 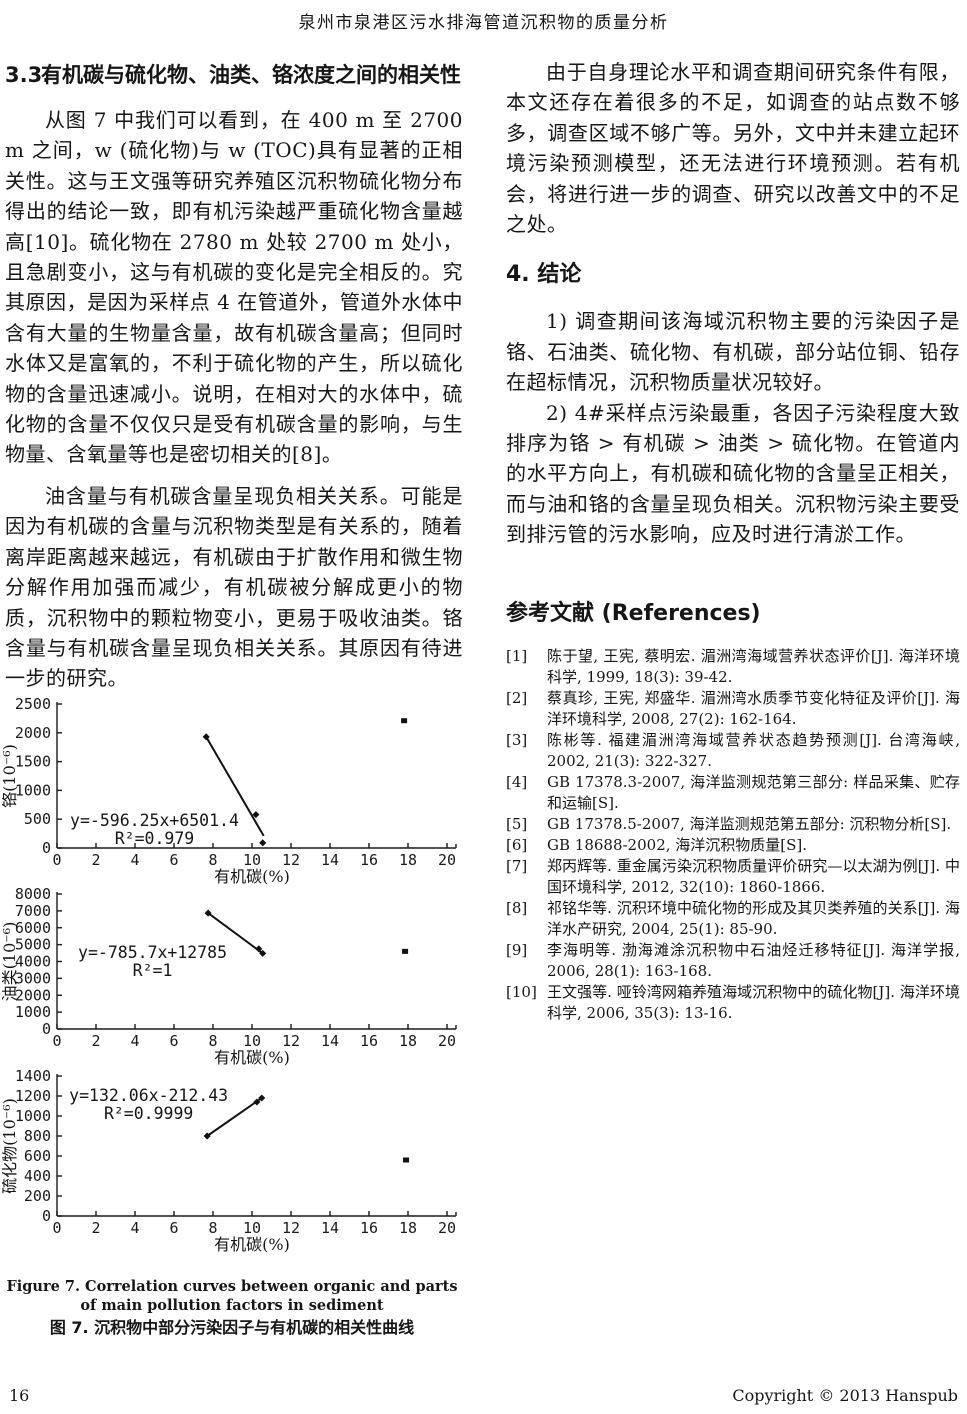 I want to click on section-3-3-heading: 3.3. 有机碳与硫化物、油类、铬浓度之间的相关性, so click(x=234, y=75).